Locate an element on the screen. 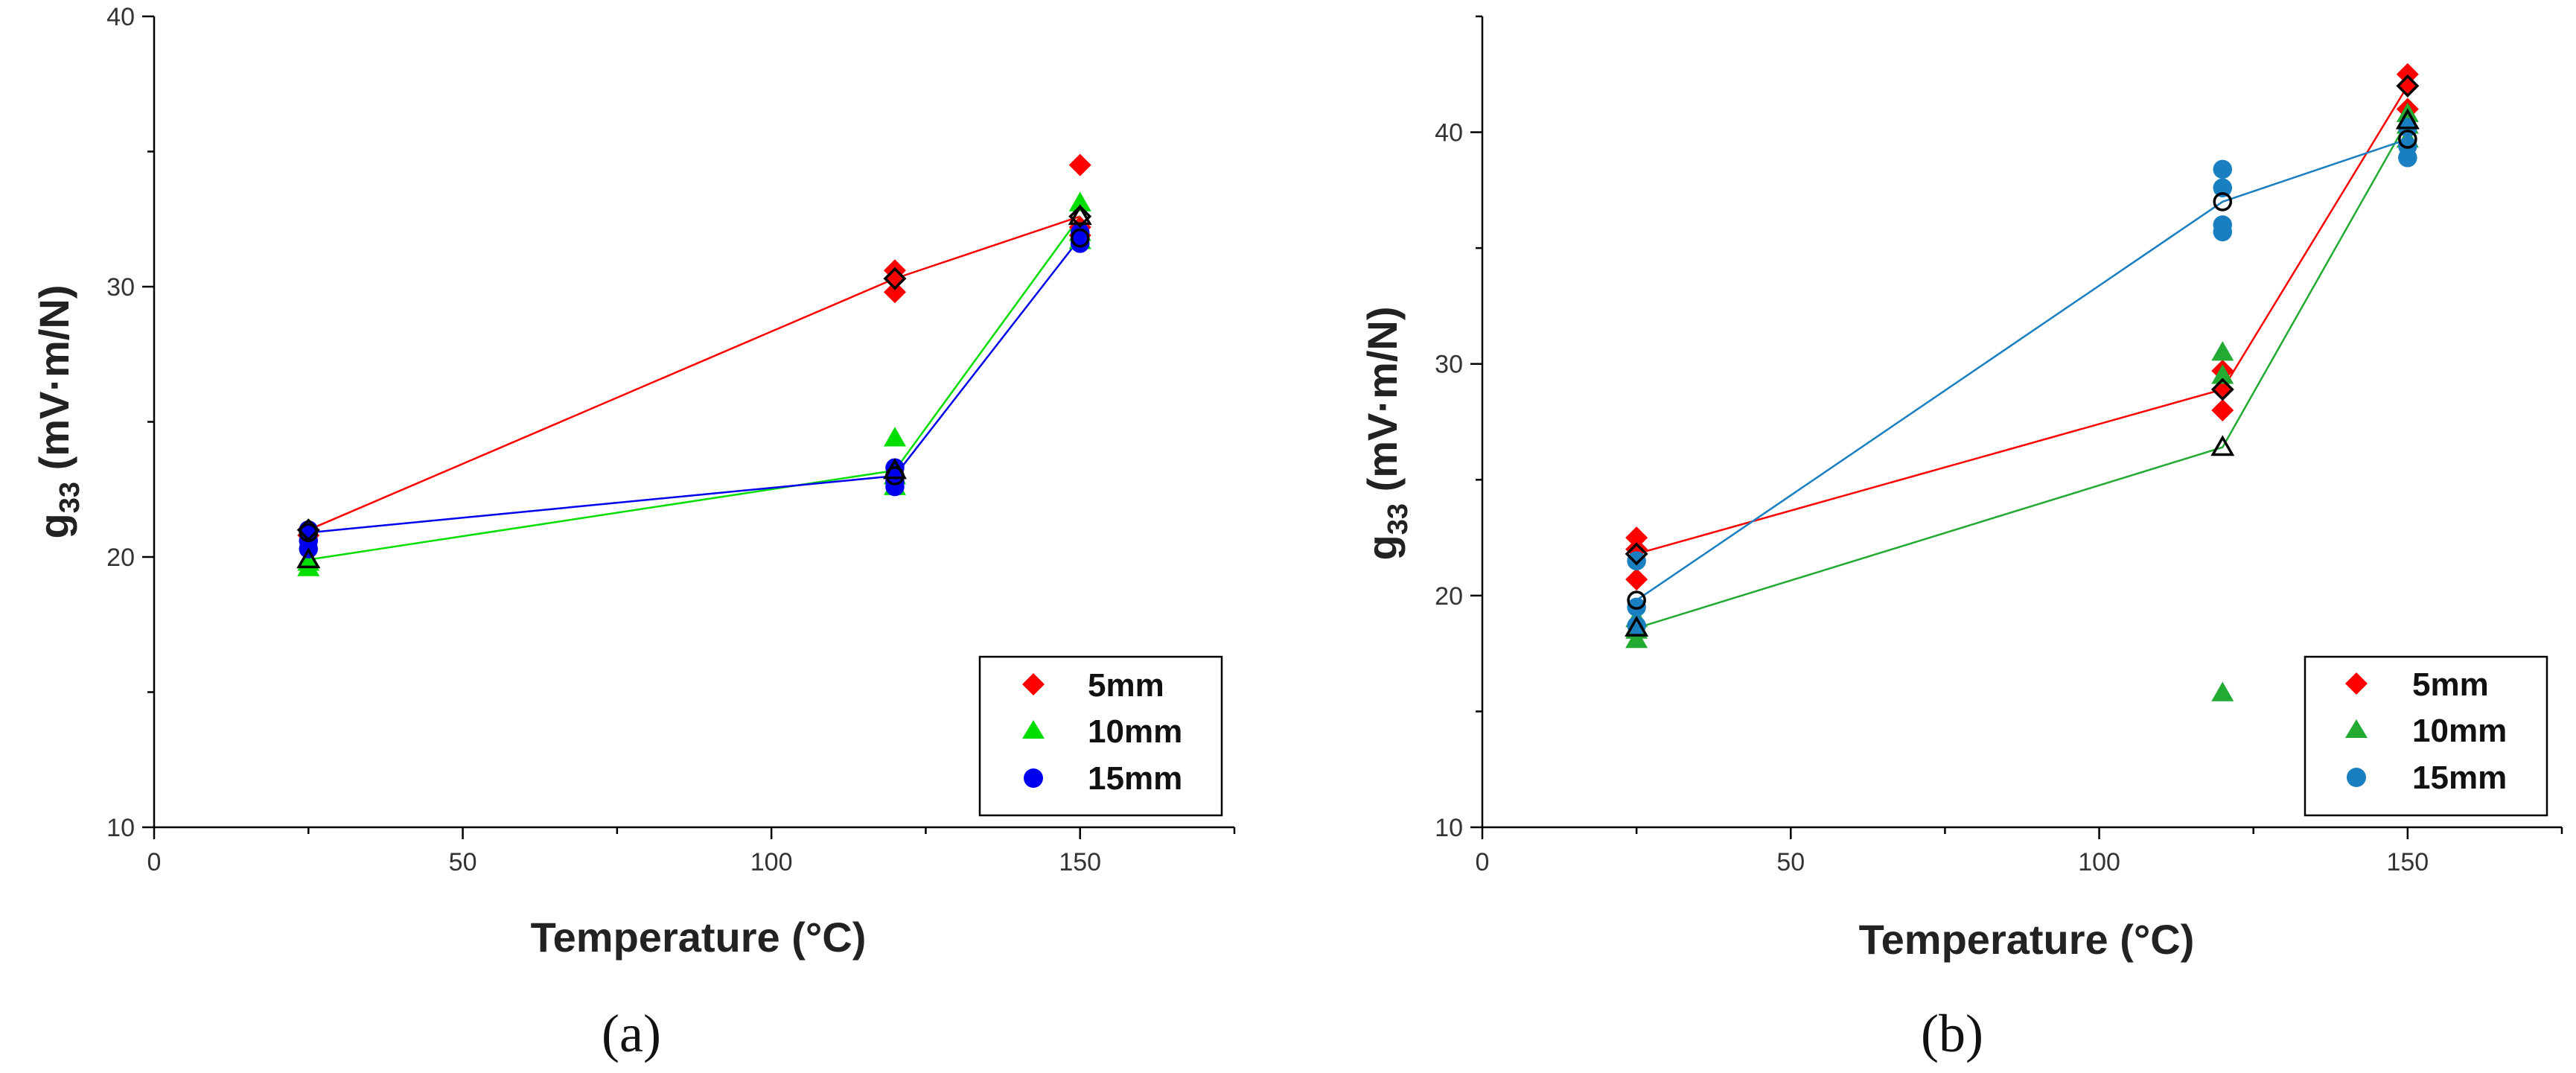 This screenshot has width=2576, height=1073. panel-b-y-axis-label: g33 (mV·m/N) is located at coordinates (1386, 434).